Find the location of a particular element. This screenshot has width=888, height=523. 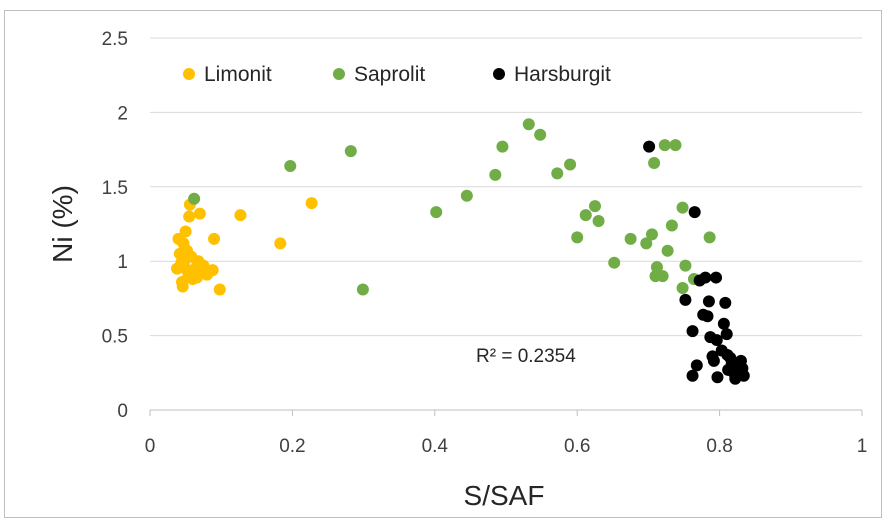

y-tick-label: 2.5 is located at coordinates (115, 39).